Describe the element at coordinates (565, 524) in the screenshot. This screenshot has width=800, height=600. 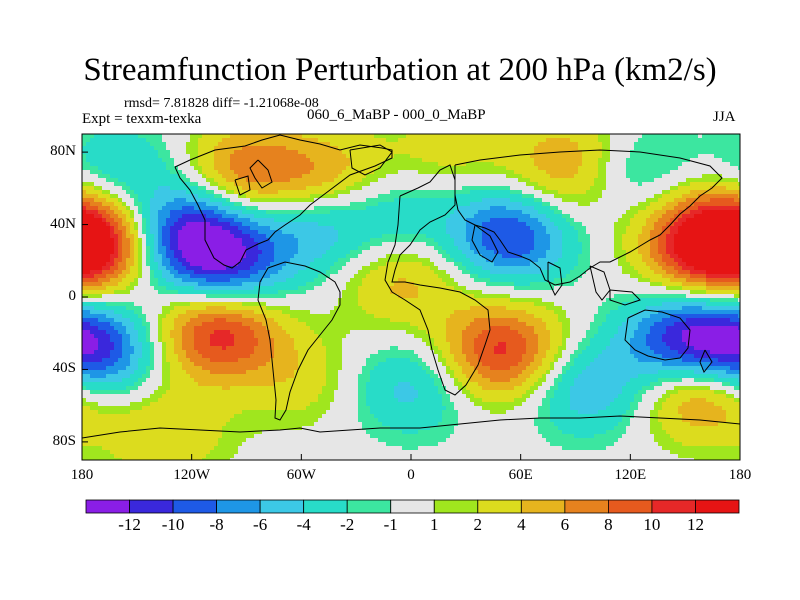
I see `colorbar-label: 6` at that location.